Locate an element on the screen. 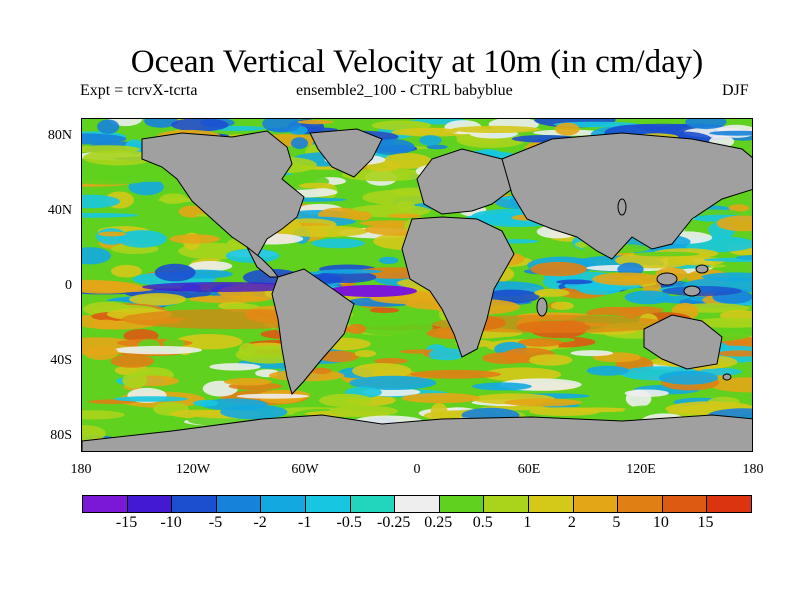  ensemble-label: ensemble2_100 - CTRL babyblue is located at coordinates (404, 90).